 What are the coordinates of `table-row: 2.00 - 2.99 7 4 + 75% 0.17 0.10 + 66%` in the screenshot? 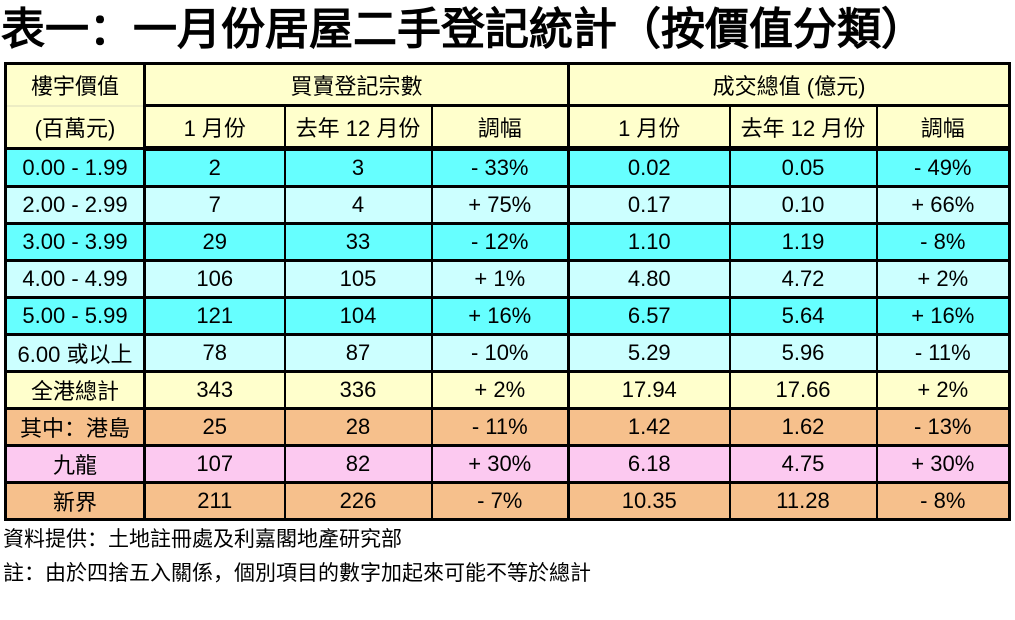 It's located at (507, 205).